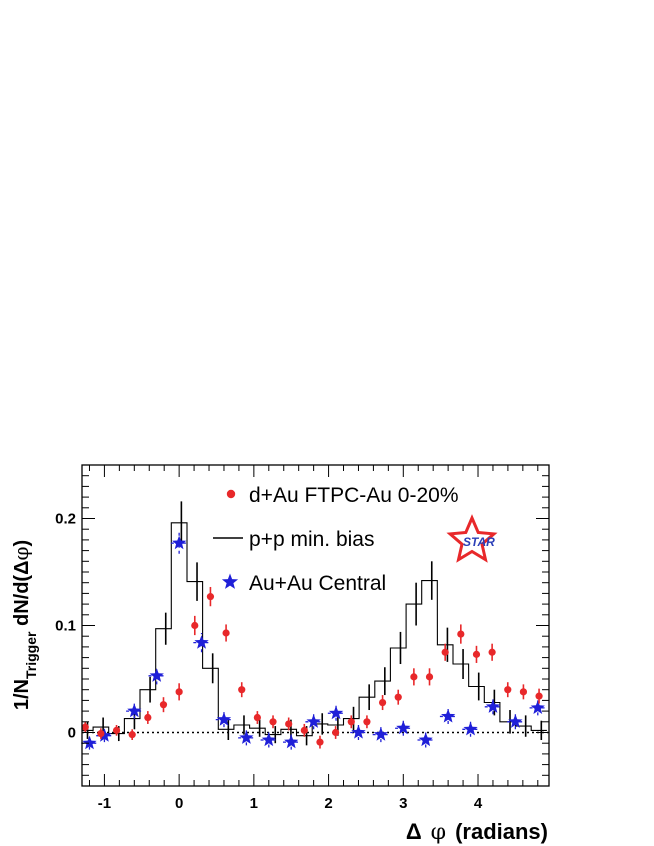  I want to click on y-tick-label: 0.1, so click(65, 626).